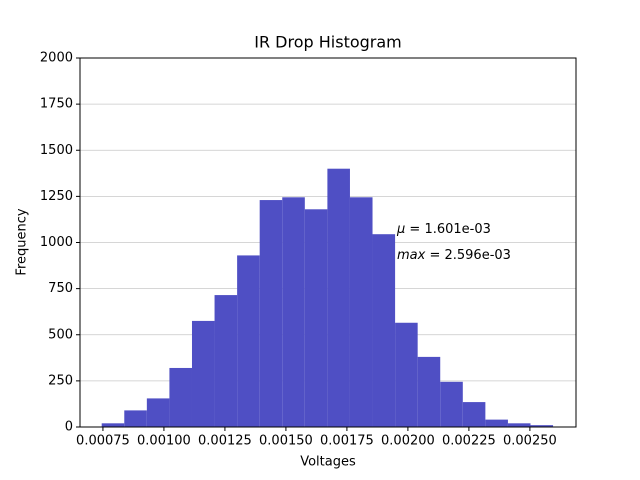 This screenshot has height=480, width=640. What do you see at coordinates (328, 42) in the screenshot?
I see `chart-title: IR Drop Histogram` at bounding box center [328, 42].